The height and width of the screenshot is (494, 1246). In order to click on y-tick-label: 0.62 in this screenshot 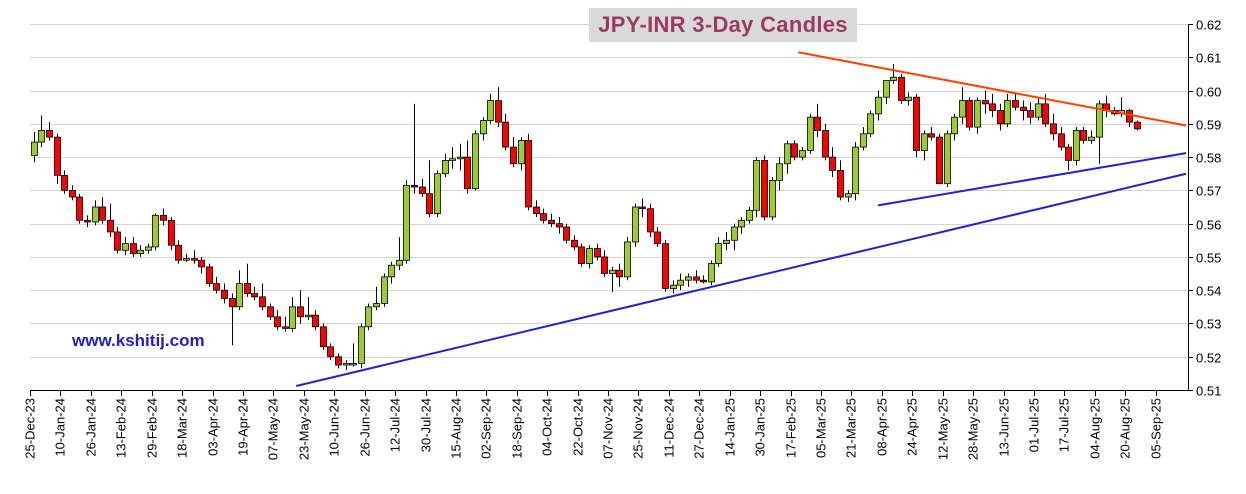, I will do `click(1208, 25)`.